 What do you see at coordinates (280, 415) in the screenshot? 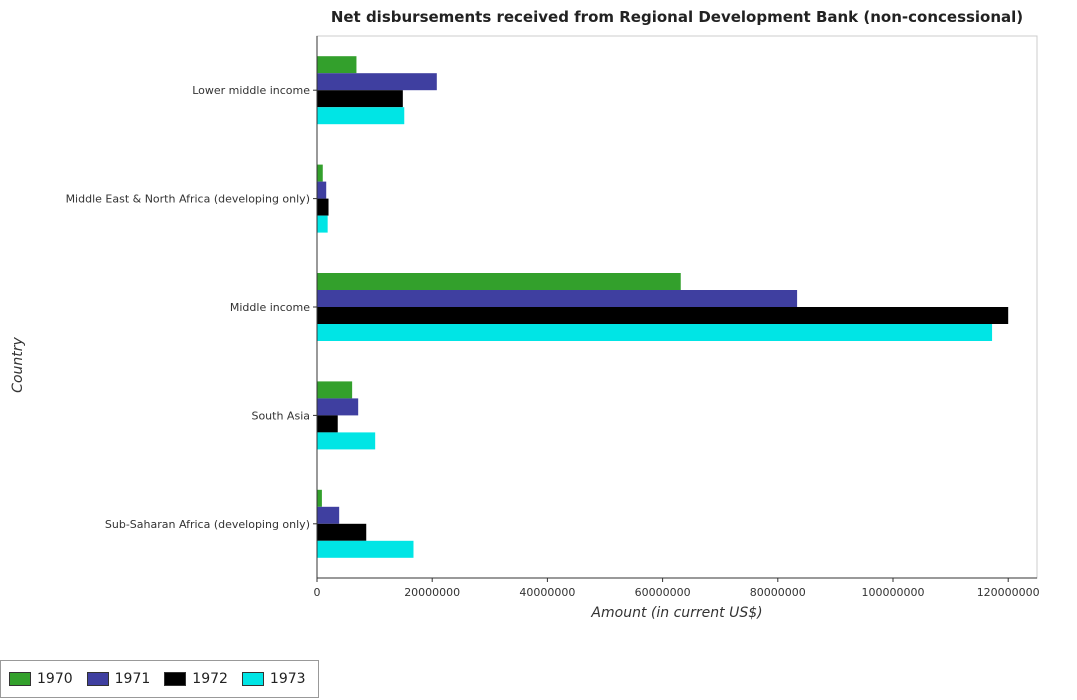
I see `y-tick-label: South Asia` at bounding box center [280, 415].